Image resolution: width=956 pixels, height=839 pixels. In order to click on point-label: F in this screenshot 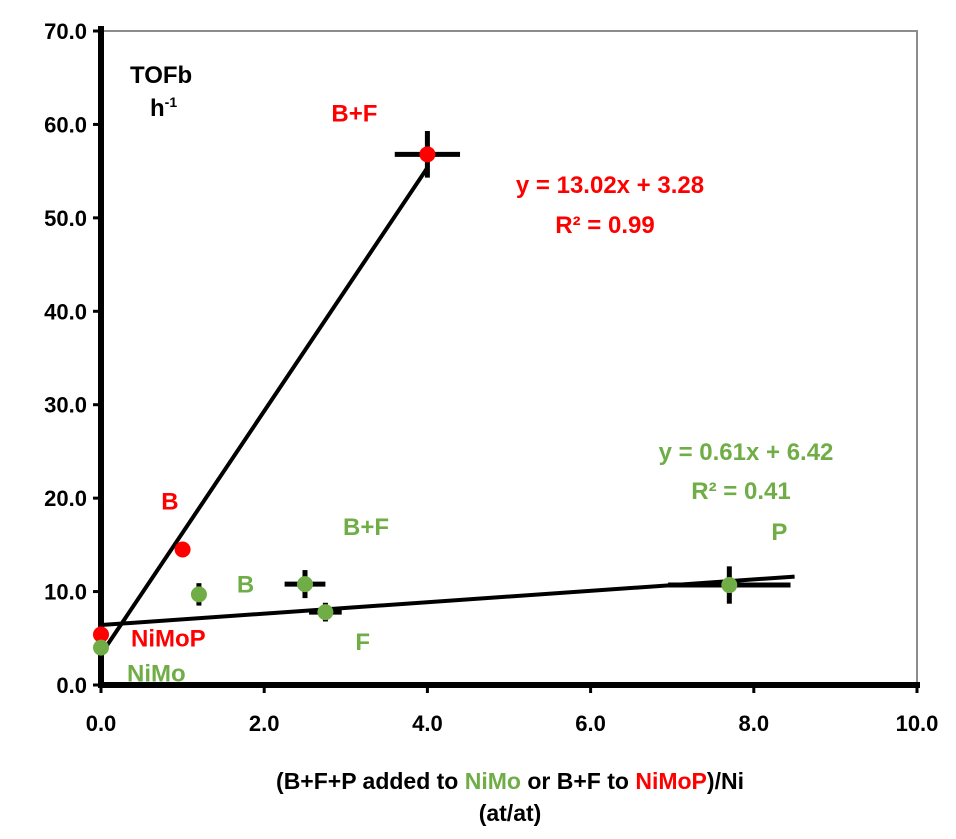, I will do `click(362, 642)`.